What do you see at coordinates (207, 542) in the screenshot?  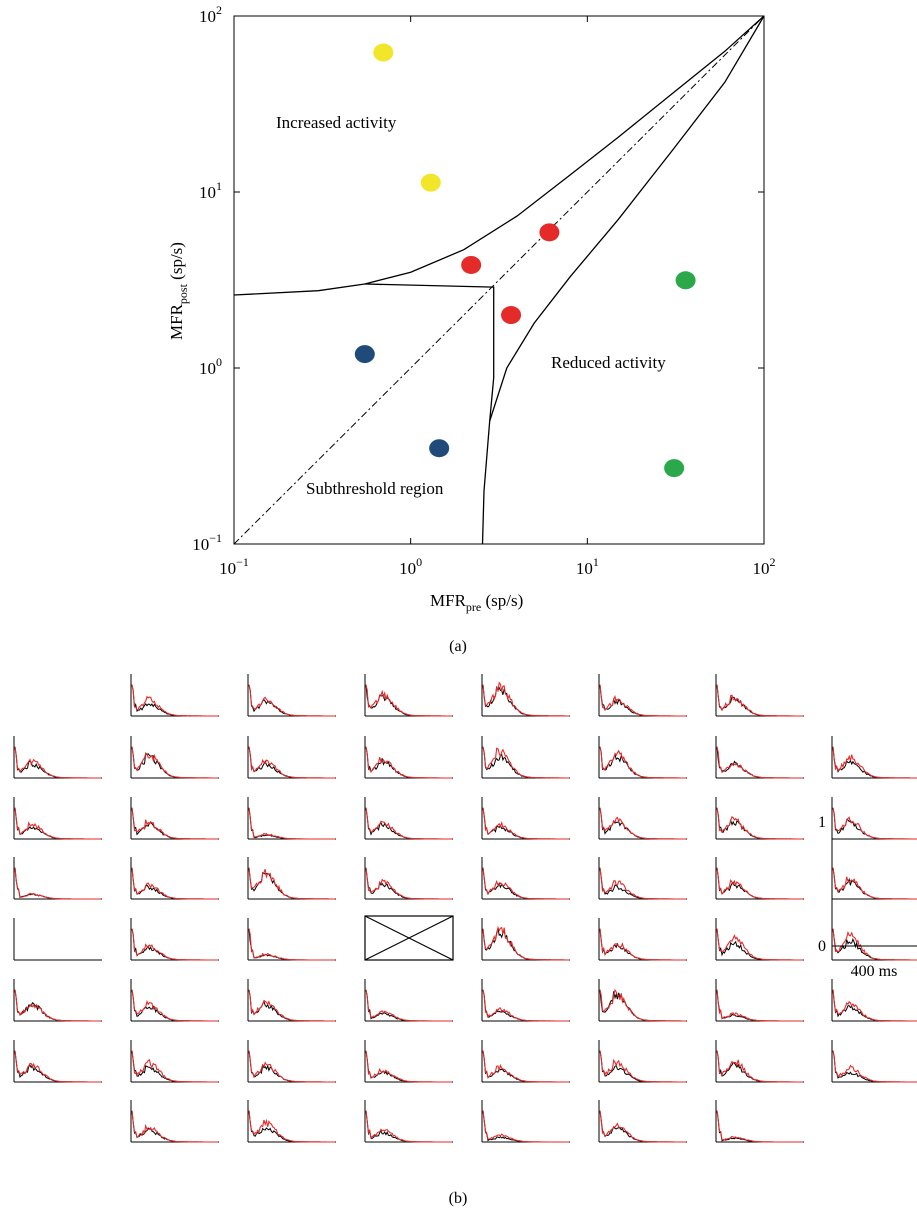 I see `y-tick-label: 10⁻¹` at bounding box center [207, 542].